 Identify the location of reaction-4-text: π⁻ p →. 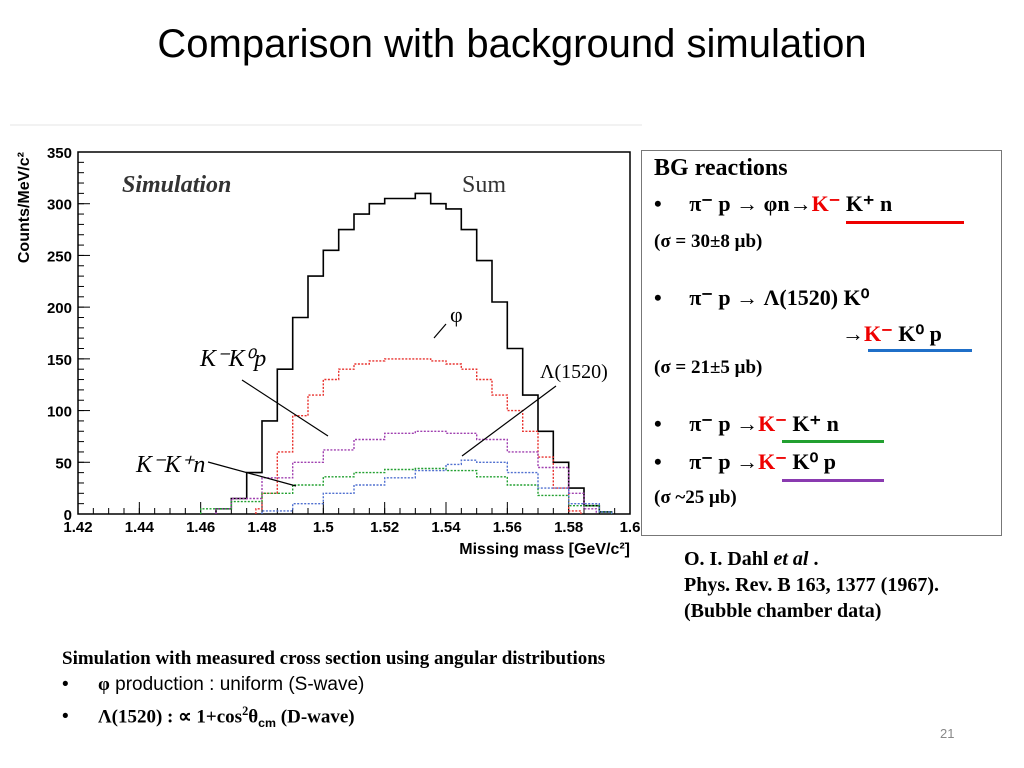
(724, 461).